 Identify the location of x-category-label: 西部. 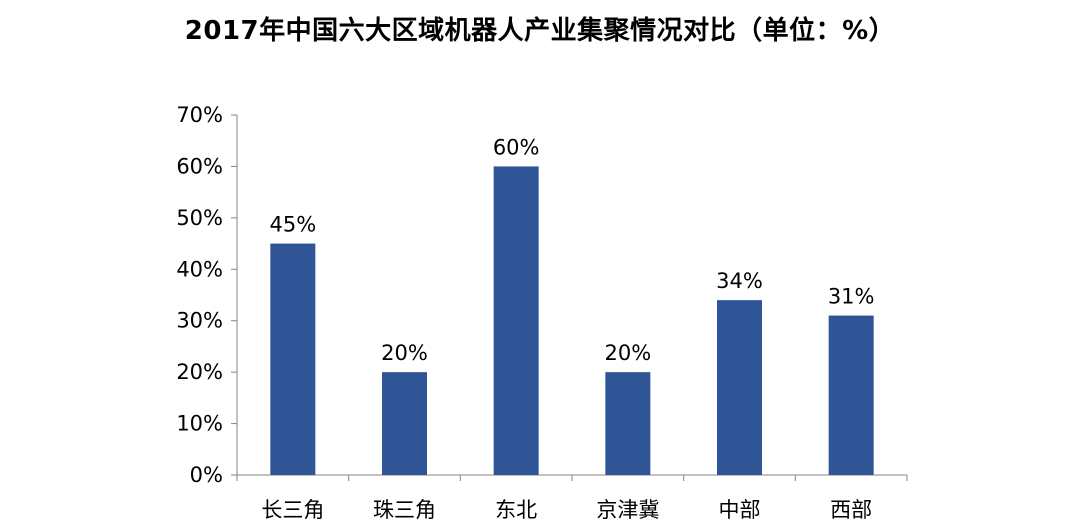
(851, 510).